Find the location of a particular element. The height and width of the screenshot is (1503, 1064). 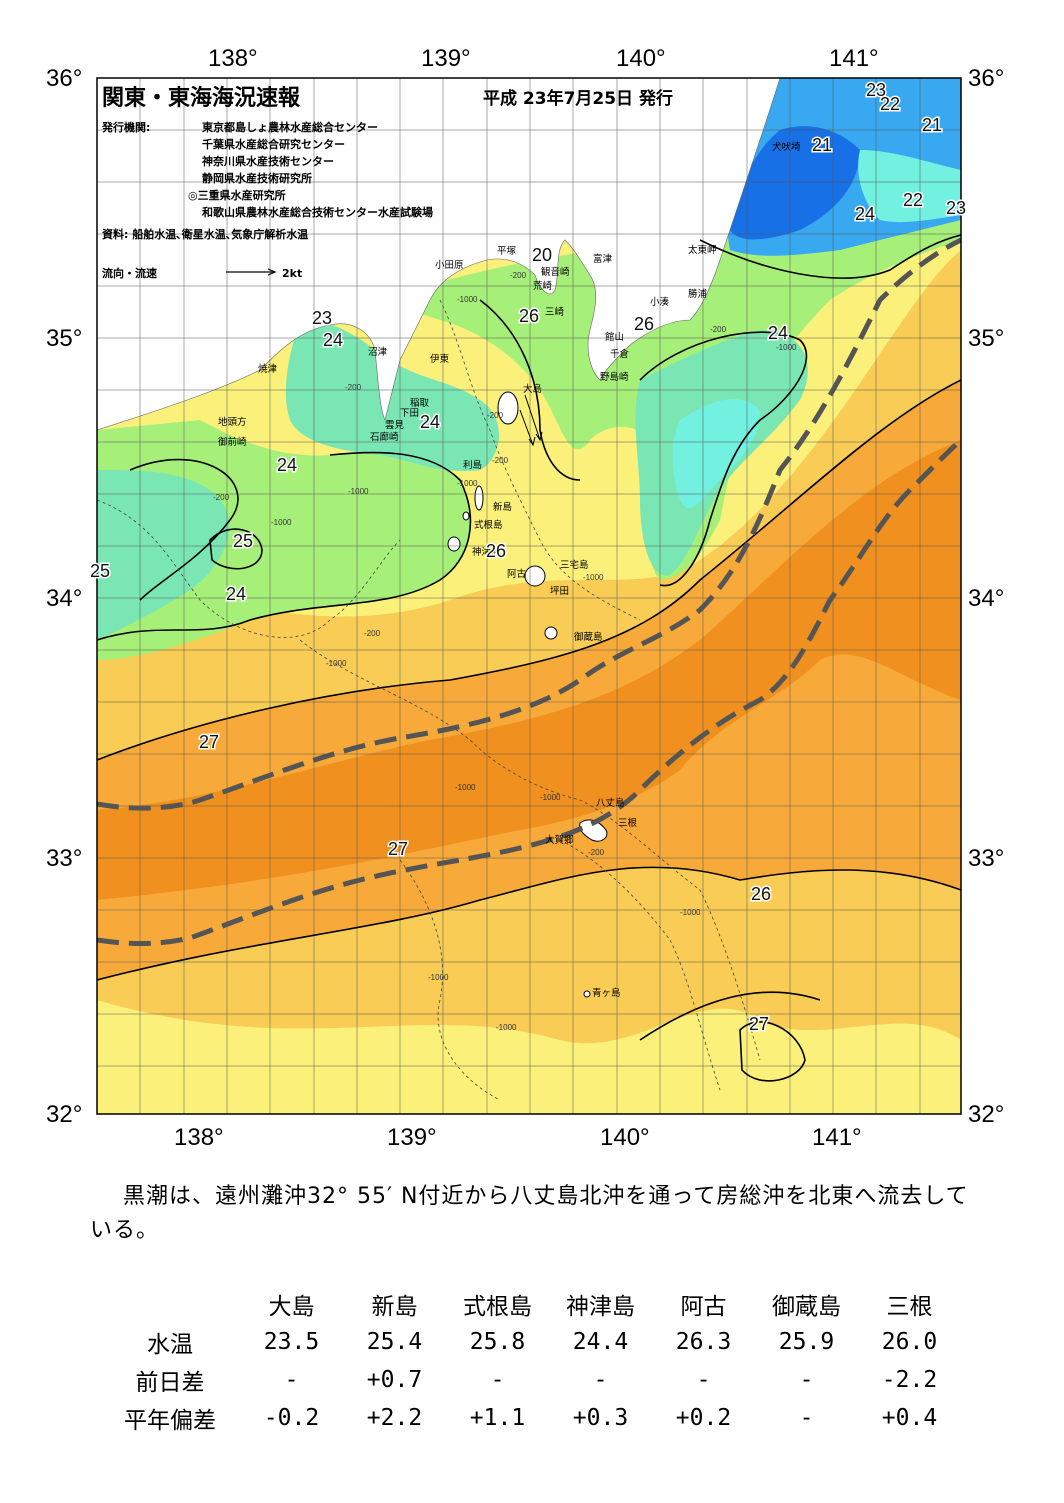

place-irozaki: 石廊崎 is located at coordinates (384, 437).